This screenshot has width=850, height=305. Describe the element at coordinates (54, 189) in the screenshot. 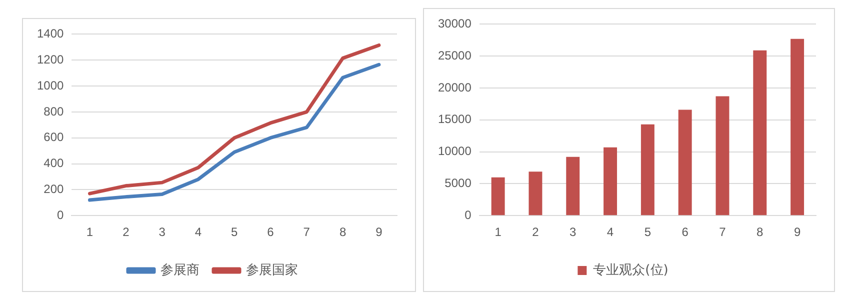

I see `y-tick-label: 200` at that location.